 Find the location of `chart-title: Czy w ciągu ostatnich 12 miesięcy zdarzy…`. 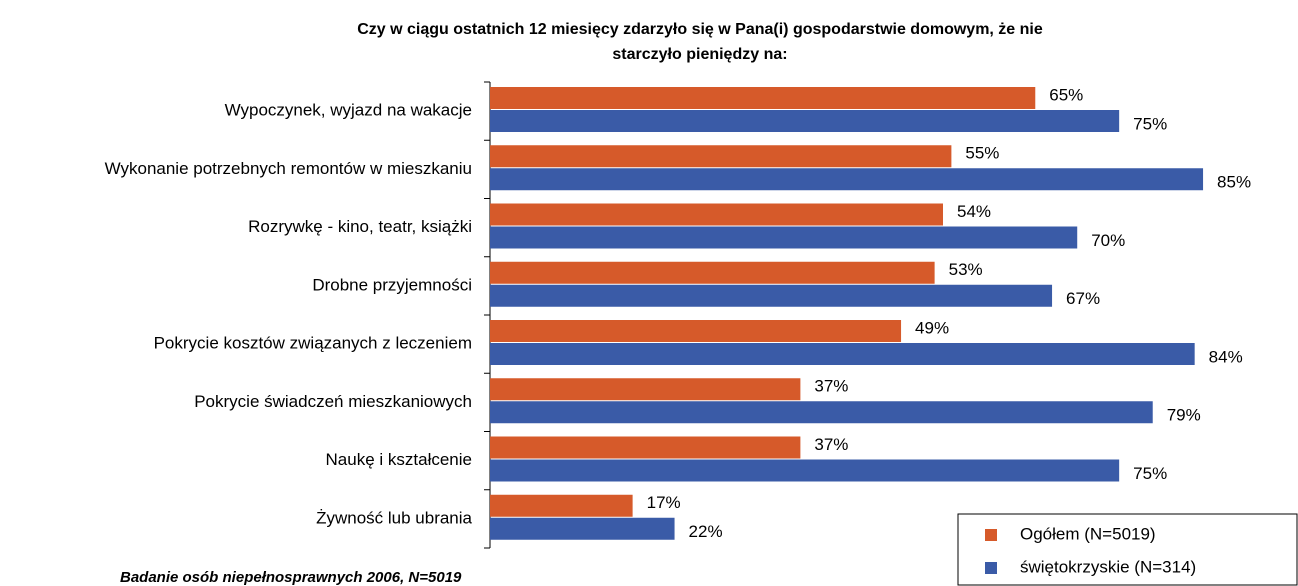

chart-title: Czy w ciągu ostatnich 12 miesięcy zdarzy… is located at coordinates (700, 29).